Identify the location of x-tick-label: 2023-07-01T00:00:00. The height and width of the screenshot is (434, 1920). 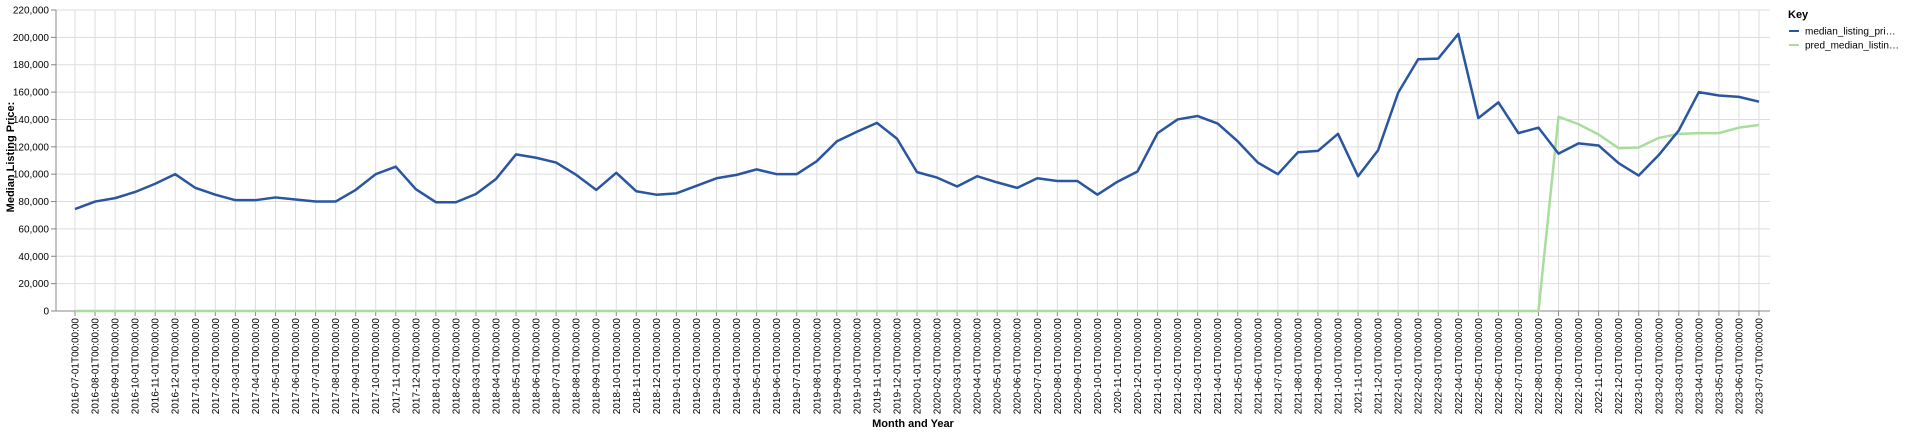
(1760, 366).